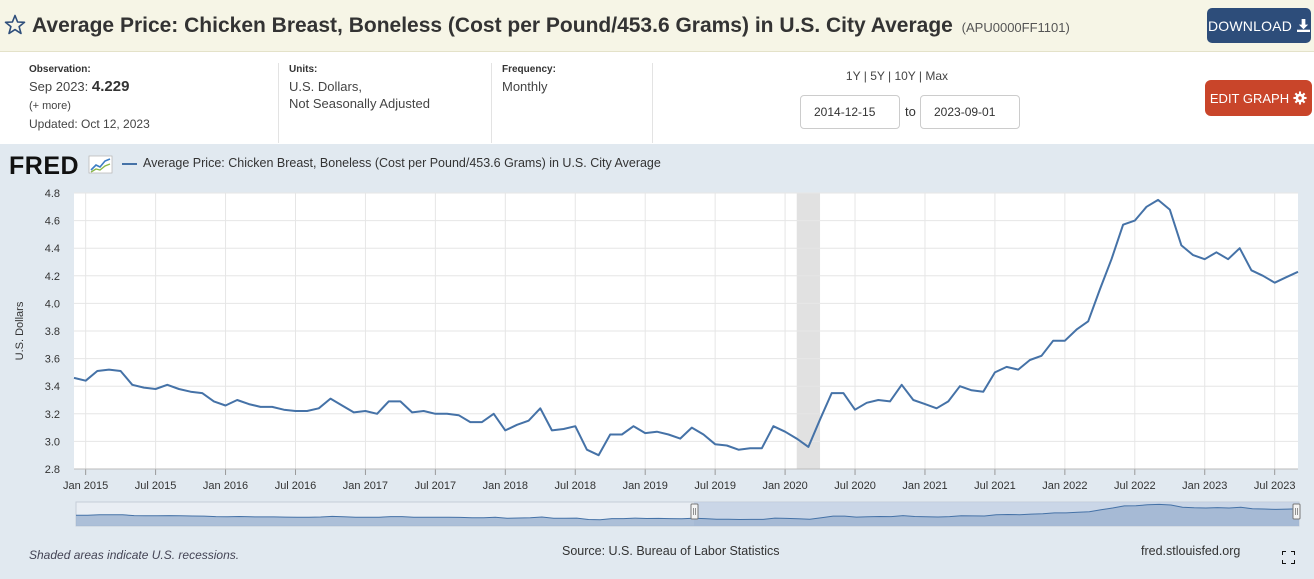  I want to click on units-line2: Not Seasonally Adjusted, so click(359, 103).